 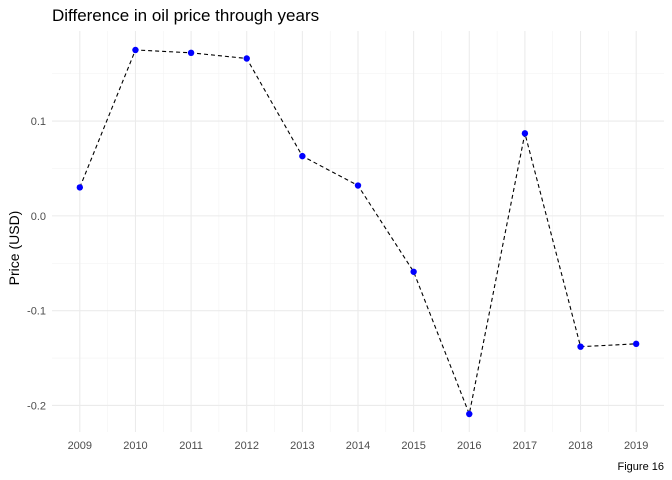 What do you see at coordinates (191, 446) in the screenshot?
I see `x-tick-label: 2011` at bounding box center [191, 446].